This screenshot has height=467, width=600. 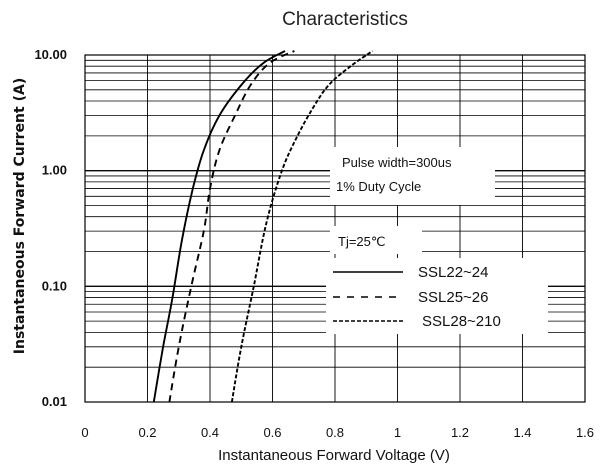 What do you see at coordinates (335, 432) in the screenshot?
I see `x-tick-label: 0.8` at bounding box center [335, 432].